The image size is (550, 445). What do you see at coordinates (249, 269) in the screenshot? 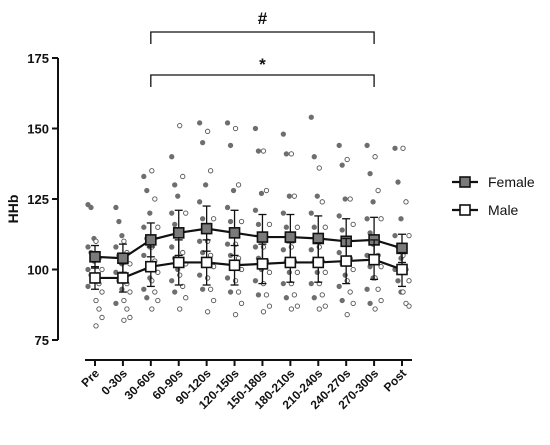
I see `series-line` at bounding box center [249, 269].